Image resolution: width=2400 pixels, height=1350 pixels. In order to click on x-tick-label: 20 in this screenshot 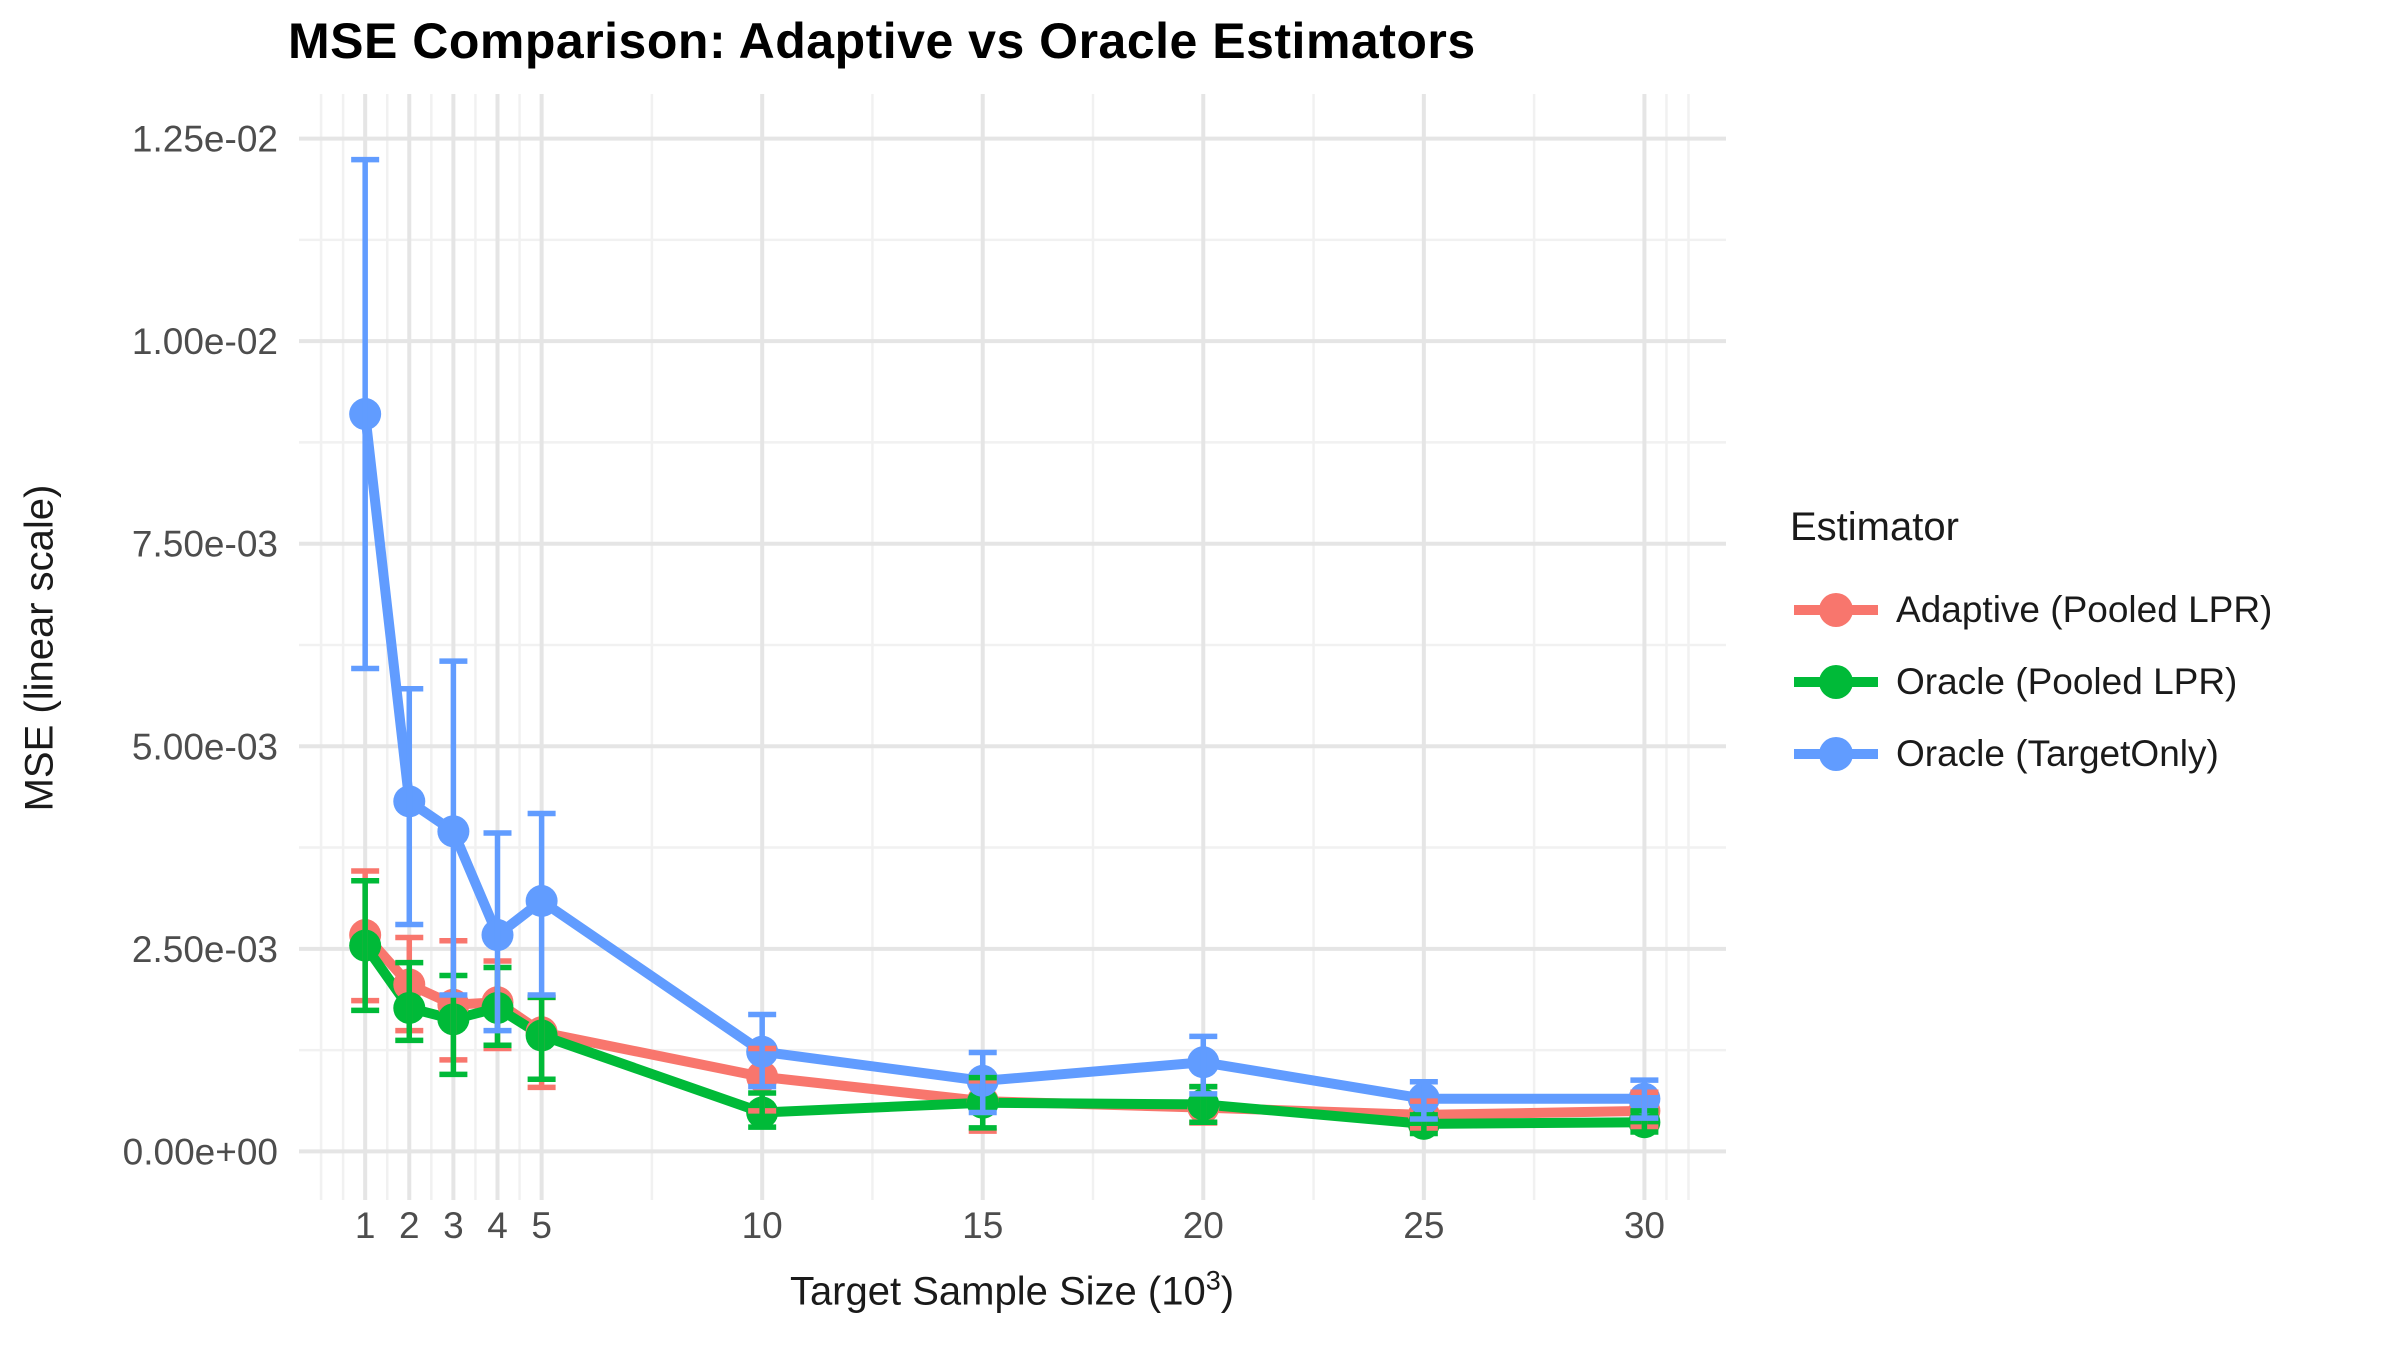, I will do `click(1203, 1225)`.